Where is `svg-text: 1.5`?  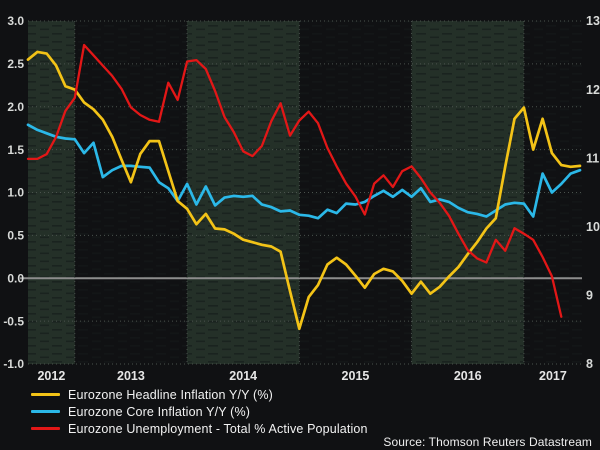
svg-text: 1.5 is located at coordinates (15, 150).